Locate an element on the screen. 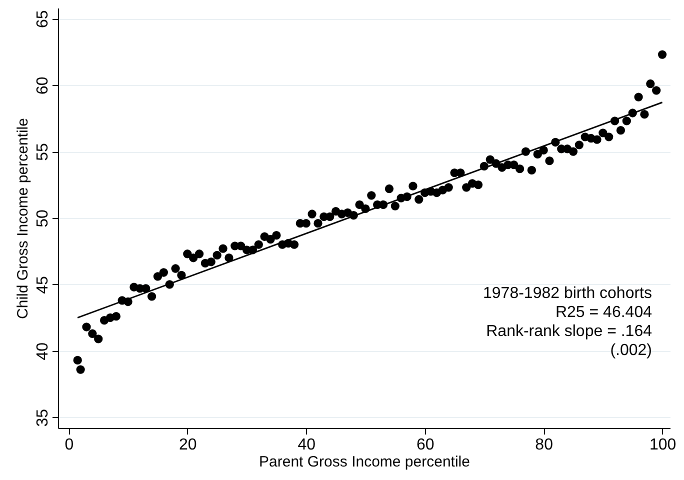 The height and width of the screenshot is (480, 684). annotation: 1978-1982 birth cohorts is located at coordinates (567, 293).